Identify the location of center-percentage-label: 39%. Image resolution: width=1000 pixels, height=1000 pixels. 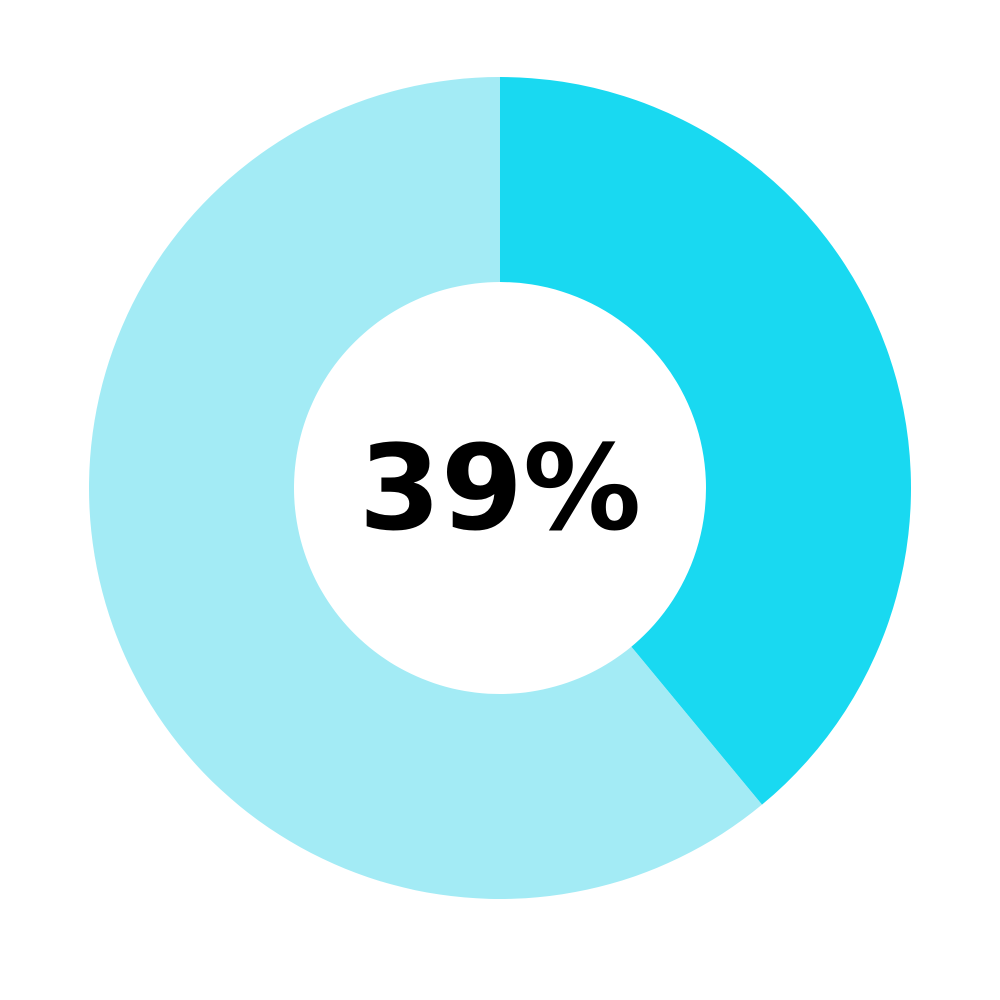
(500, 488).